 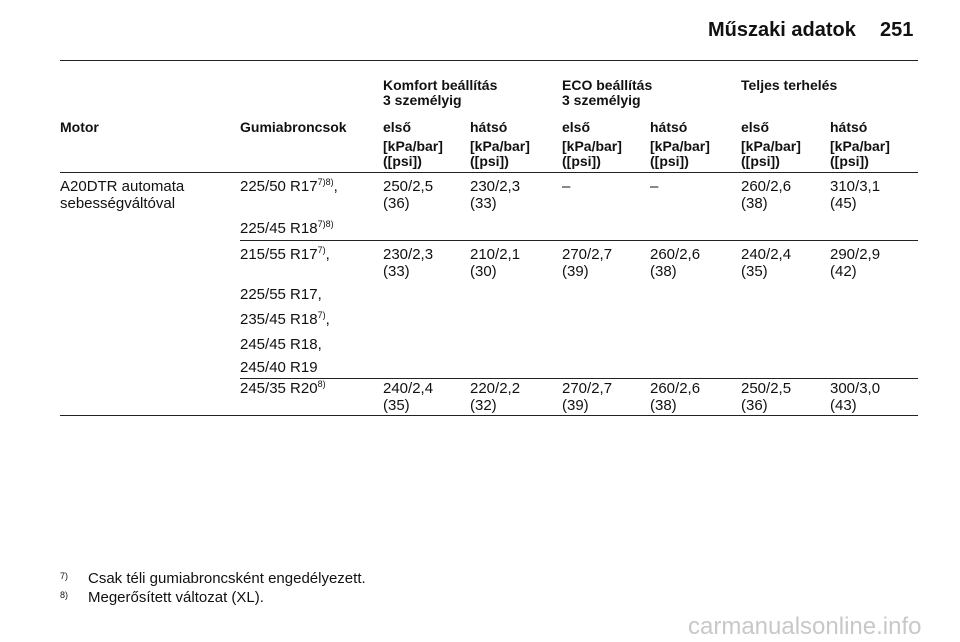 What do you see at coordinates (495, 254) in the screenshot?
I see `pressure: 210/2,1` at bounding box center [495, 254].